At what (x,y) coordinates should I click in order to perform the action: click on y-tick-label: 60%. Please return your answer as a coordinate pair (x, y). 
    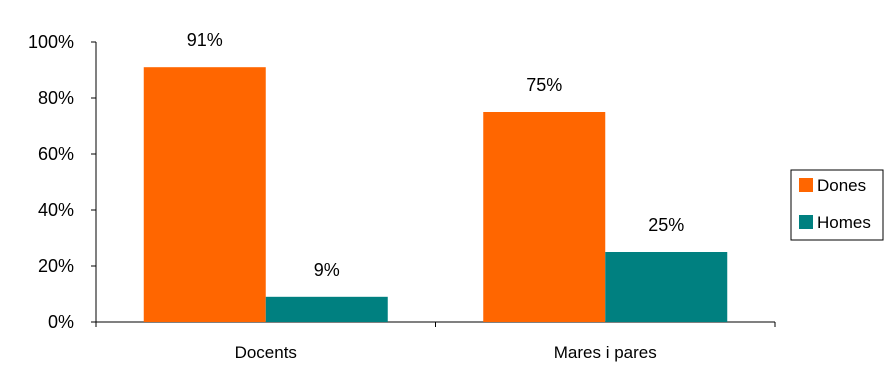
    Looking at the image, I should click on (56, 154).